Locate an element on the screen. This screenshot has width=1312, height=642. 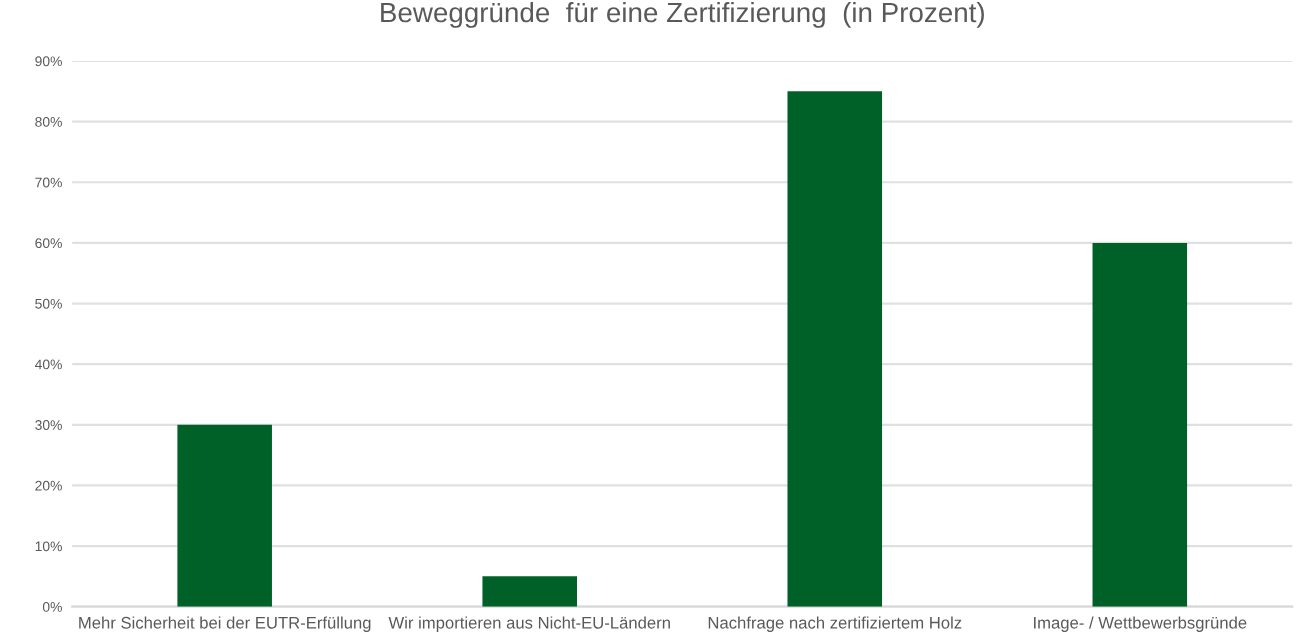
x-tick-label: Nachfrage nach zertifiziertem Holz is located at coordinates (835, 624).